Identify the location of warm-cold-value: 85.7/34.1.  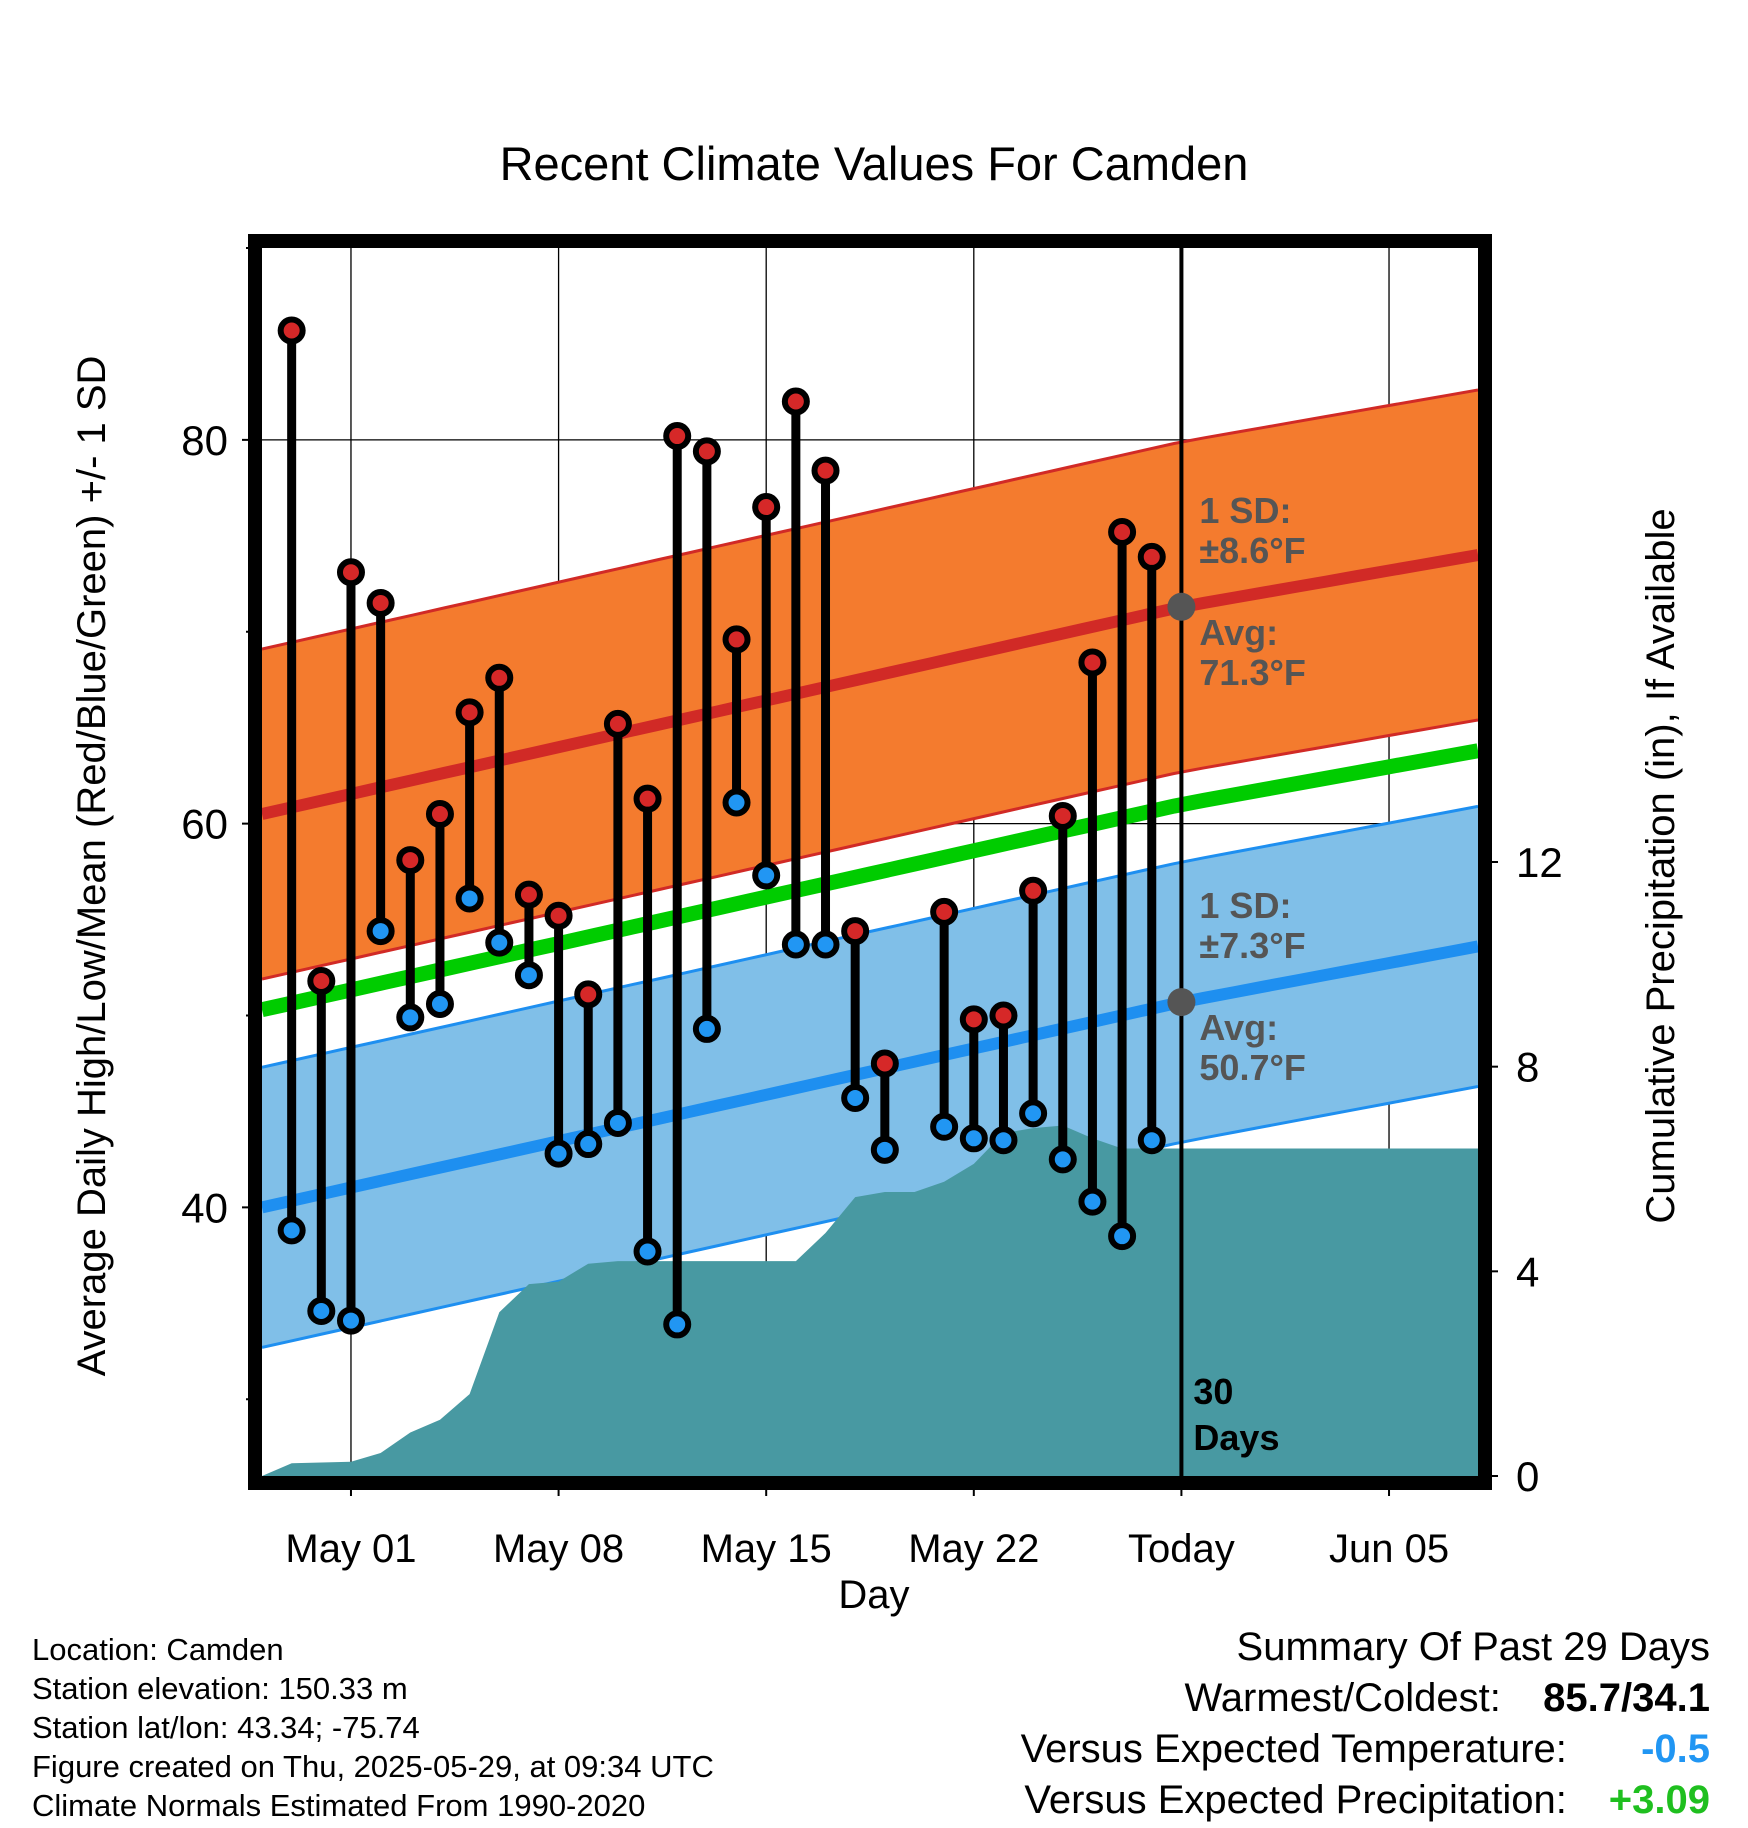
(1626, 1698).